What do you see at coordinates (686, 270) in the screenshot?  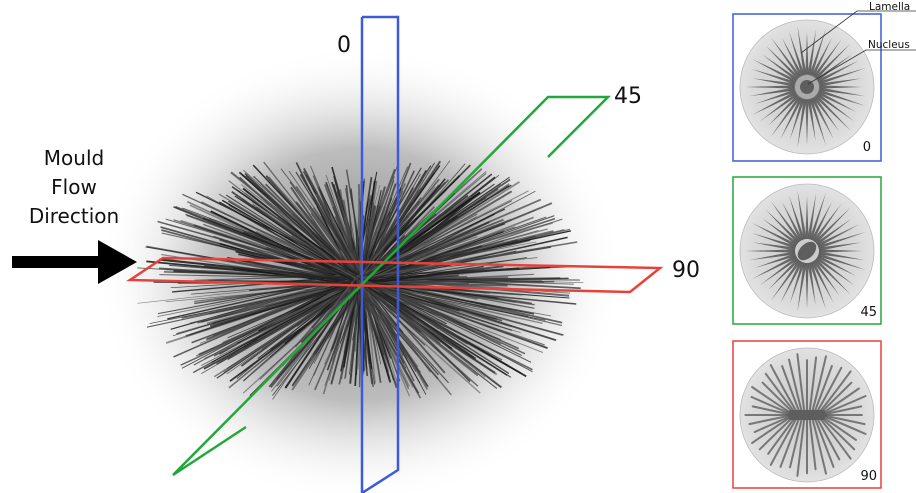 I see `plane-label-90: 90` at bounding box center [686, 270].